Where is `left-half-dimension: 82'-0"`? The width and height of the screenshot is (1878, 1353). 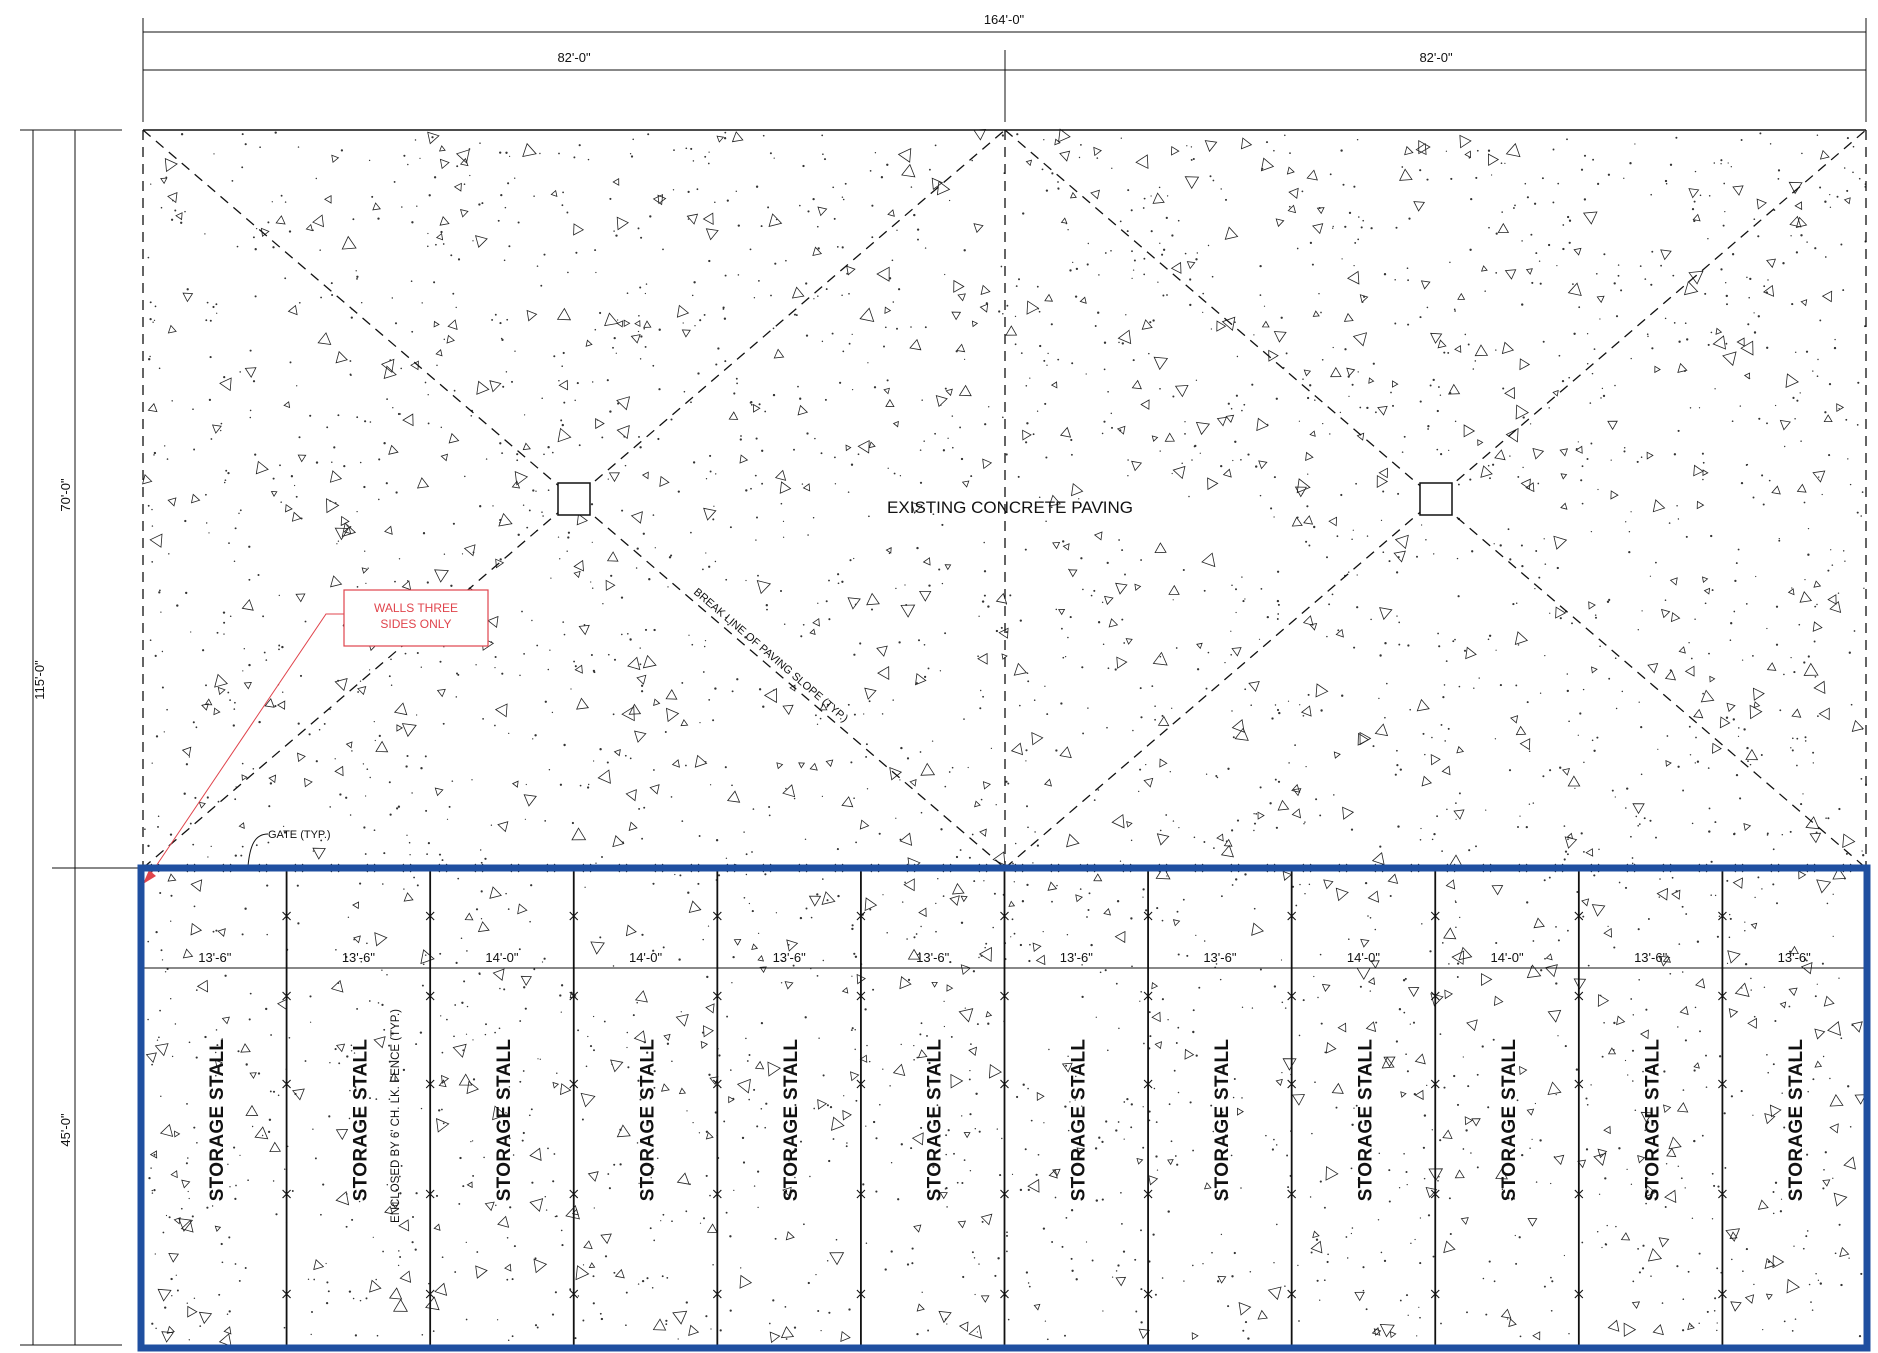 left-half-dimension: 82'-0" is located at coordinates (574, 57).